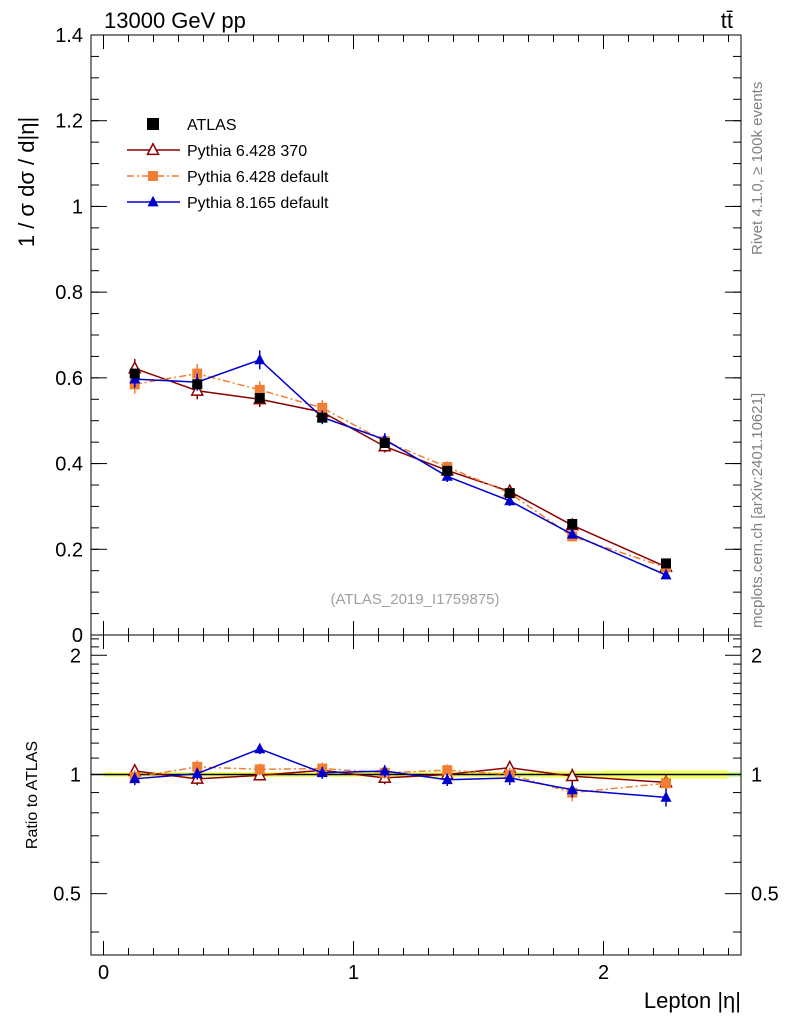 This screenshot has height=1024, width=786. What do you see at coordinates (258, 177) in the screenshot?
I see `legend-label-1: Pythia 6.428 default` at bounding box center [258, 177].